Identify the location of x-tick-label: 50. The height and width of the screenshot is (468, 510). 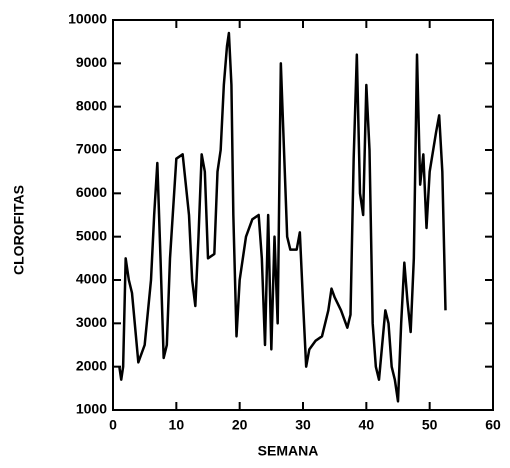
(430, 425).